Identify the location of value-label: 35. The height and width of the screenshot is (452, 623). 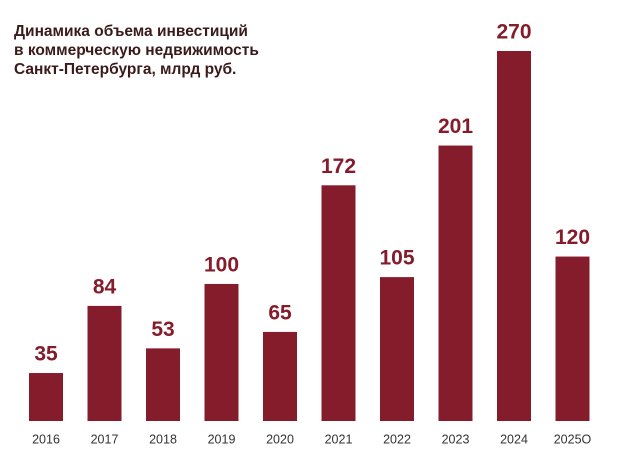
(46, 354).